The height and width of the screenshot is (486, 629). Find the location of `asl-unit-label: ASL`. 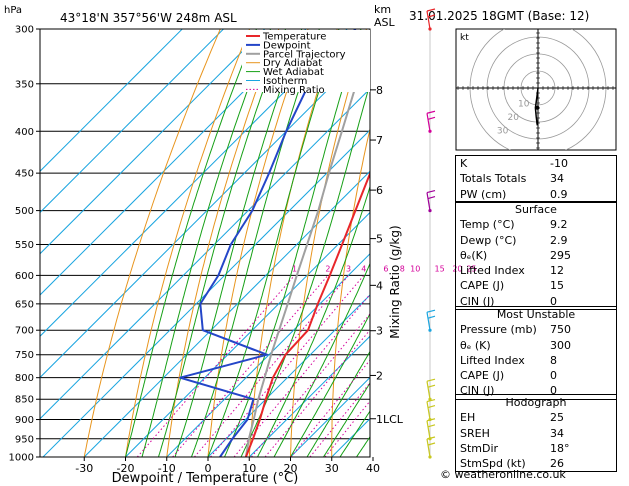

asl-unit-label: ASL is located at coordinates (385, 22).